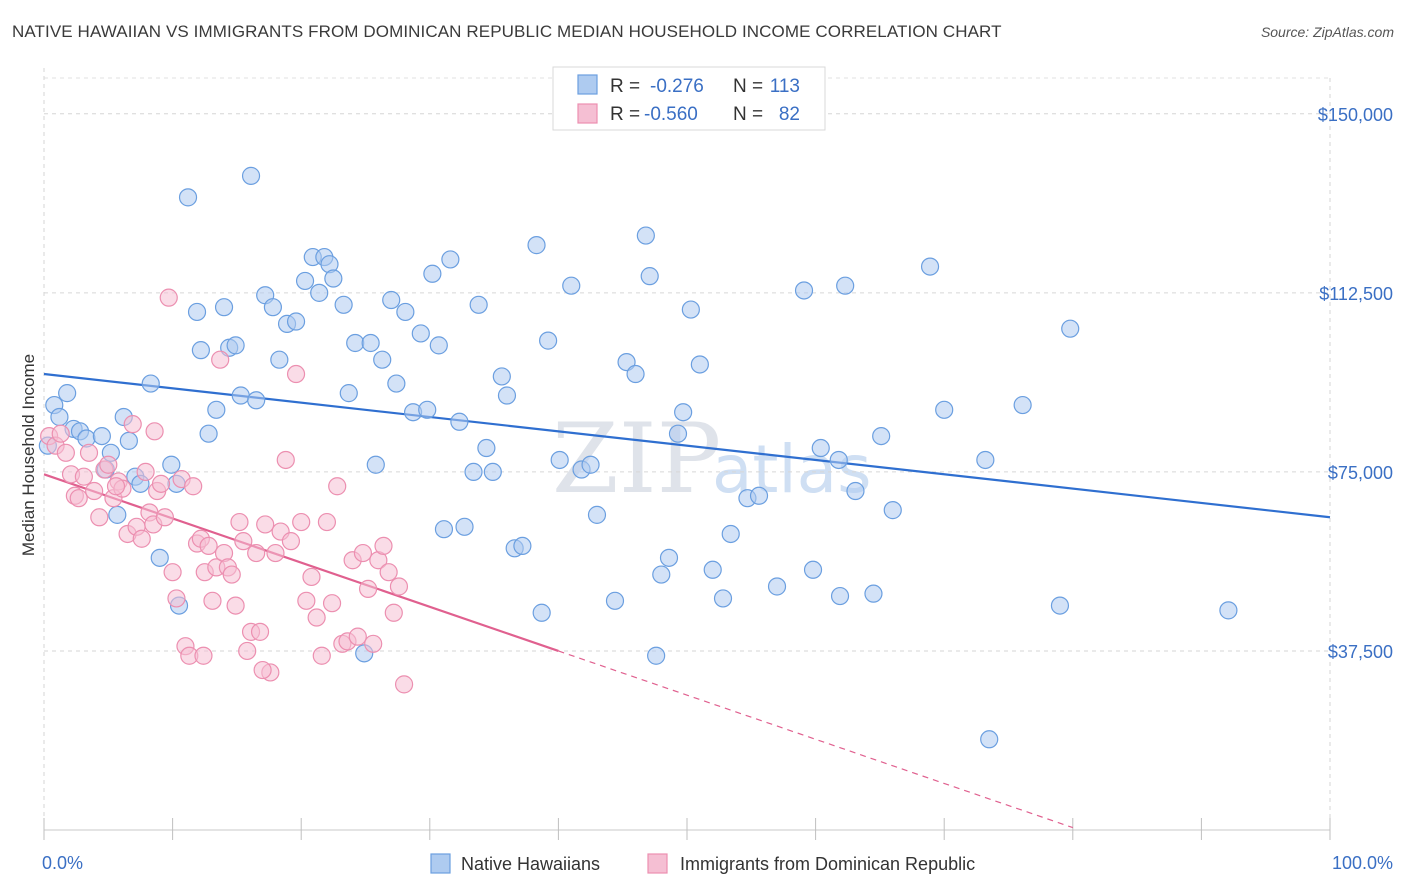  What do you see at coordinates (677, 86) in the screenshot?
I see `legend-r-value-1: -0.276` at bounding box center [677, 86].